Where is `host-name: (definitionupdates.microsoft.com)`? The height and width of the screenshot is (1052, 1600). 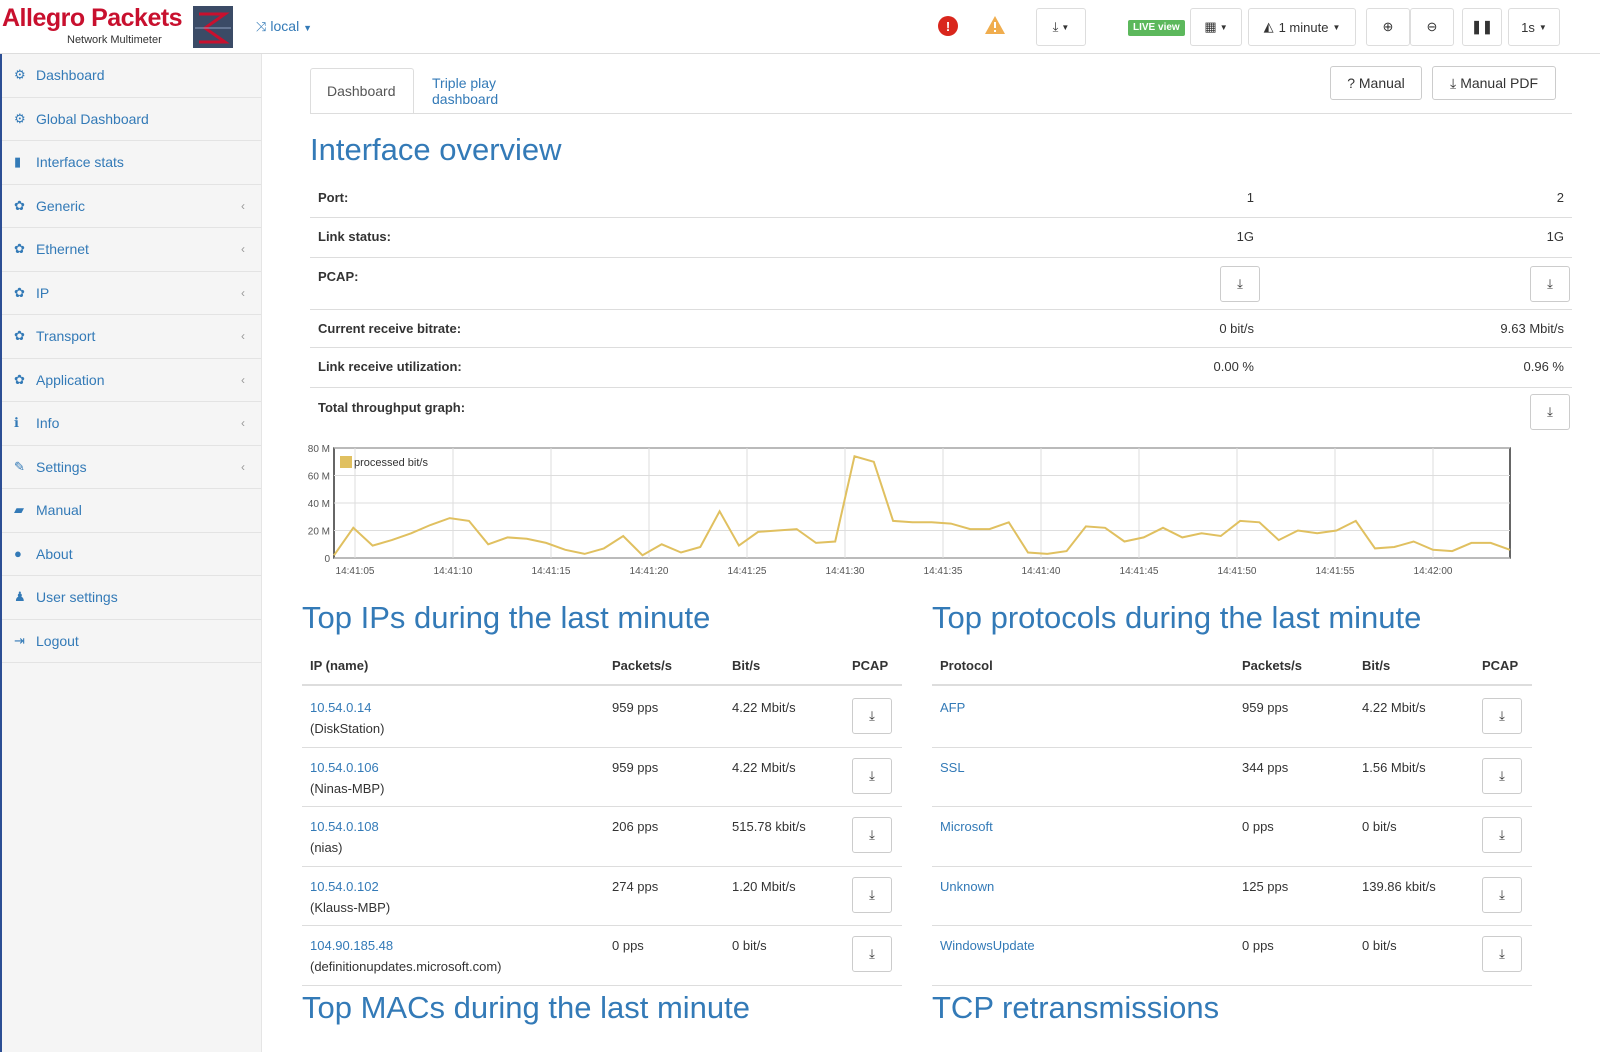 host-name: (definitionupdates.microsoft.com) is located at coordinates (406, 966).